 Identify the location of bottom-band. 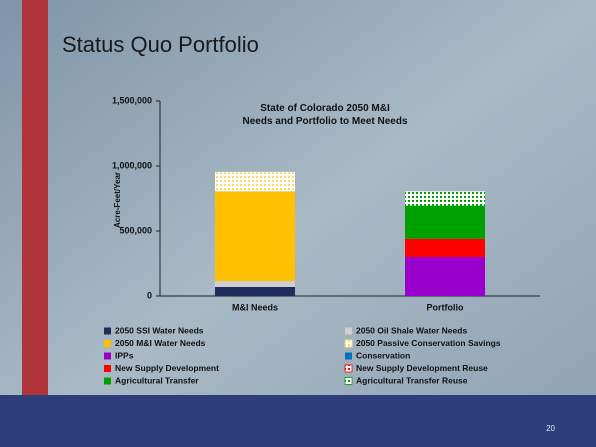
(298, 421).